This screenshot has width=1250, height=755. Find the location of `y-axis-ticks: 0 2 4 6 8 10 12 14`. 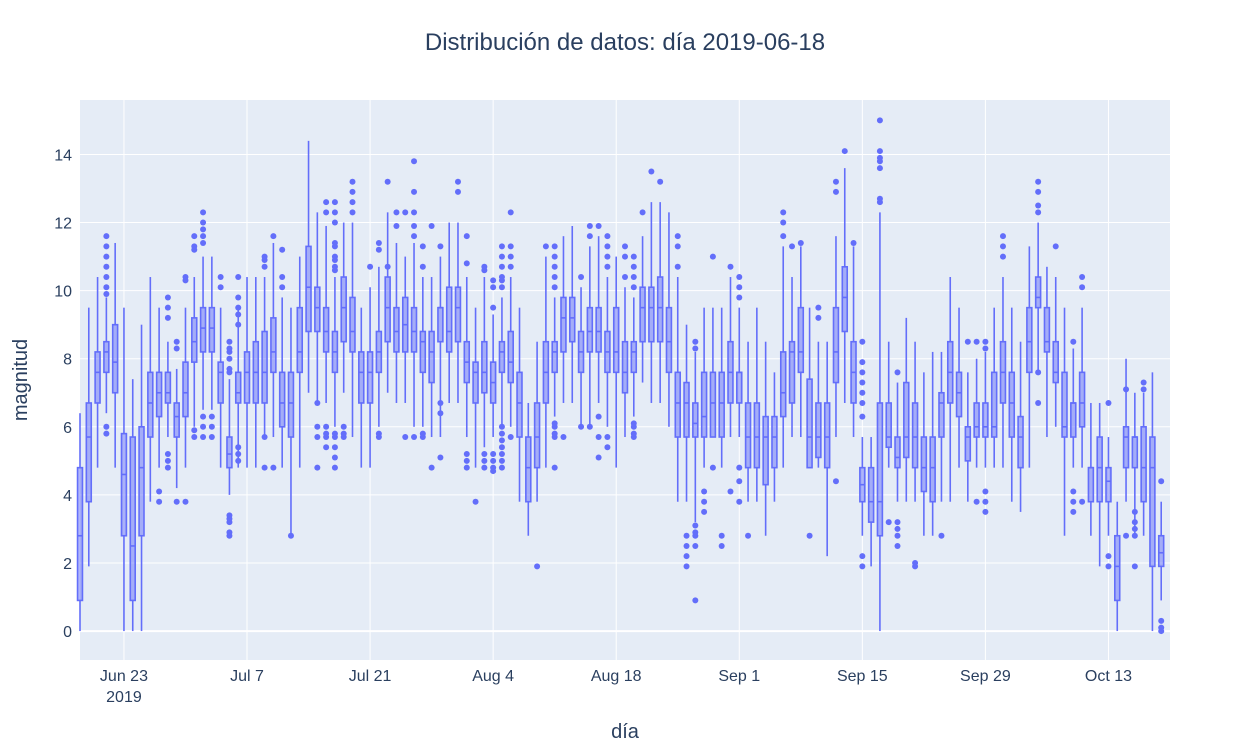

y-axis-ticks: 0 2 4 6 8 10 12 14 is located at coordinates (63, 394).